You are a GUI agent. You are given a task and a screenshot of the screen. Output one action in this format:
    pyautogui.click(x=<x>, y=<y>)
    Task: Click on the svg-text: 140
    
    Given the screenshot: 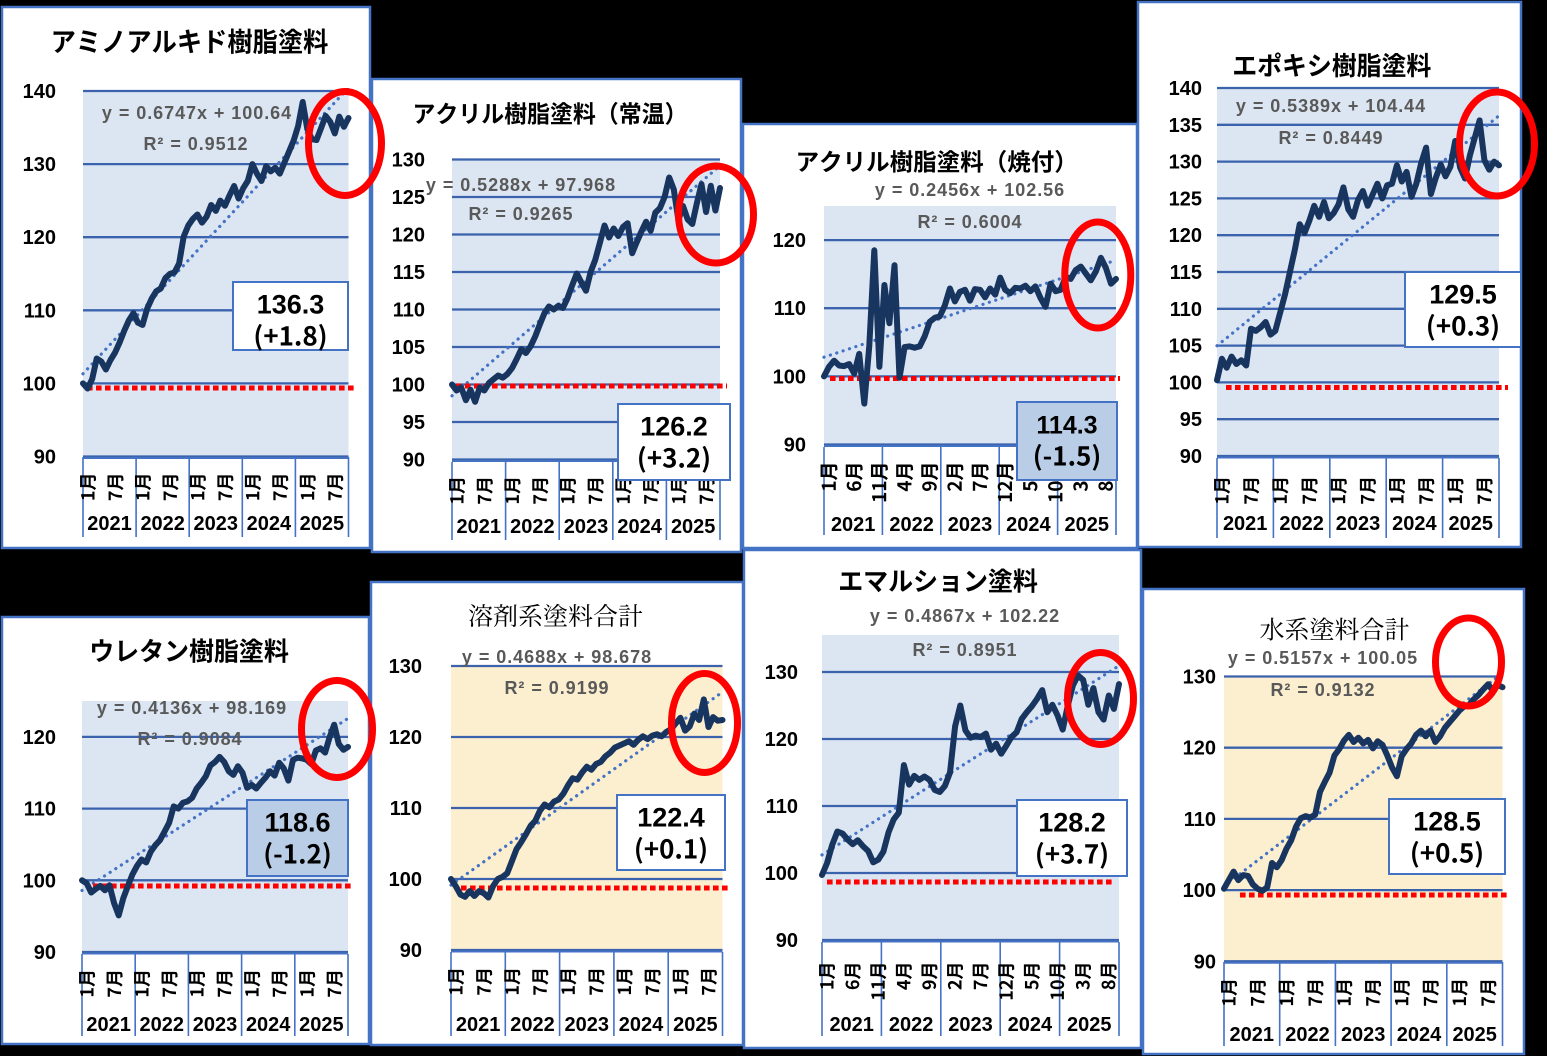 What is the action you would take?
    pyautogui.click(x=39, y=92)
    